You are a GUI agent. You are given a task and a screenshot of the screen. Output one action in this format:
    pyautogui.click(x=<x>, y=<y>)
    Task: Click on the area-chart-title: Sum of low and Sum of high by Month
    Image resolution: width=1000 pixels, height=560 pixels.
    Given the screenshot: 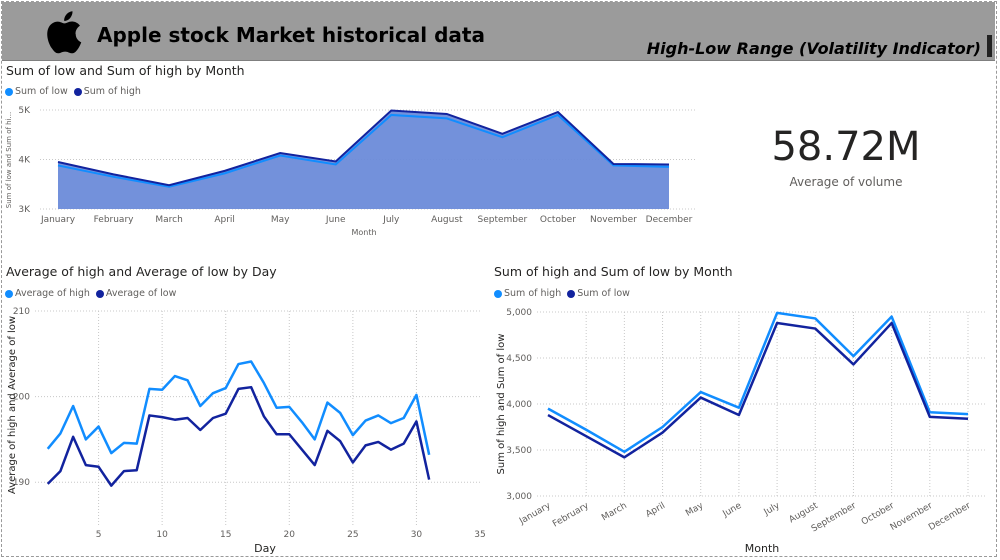 What is the action you would take?
    pyautogui.click(x=125, y=70)
    